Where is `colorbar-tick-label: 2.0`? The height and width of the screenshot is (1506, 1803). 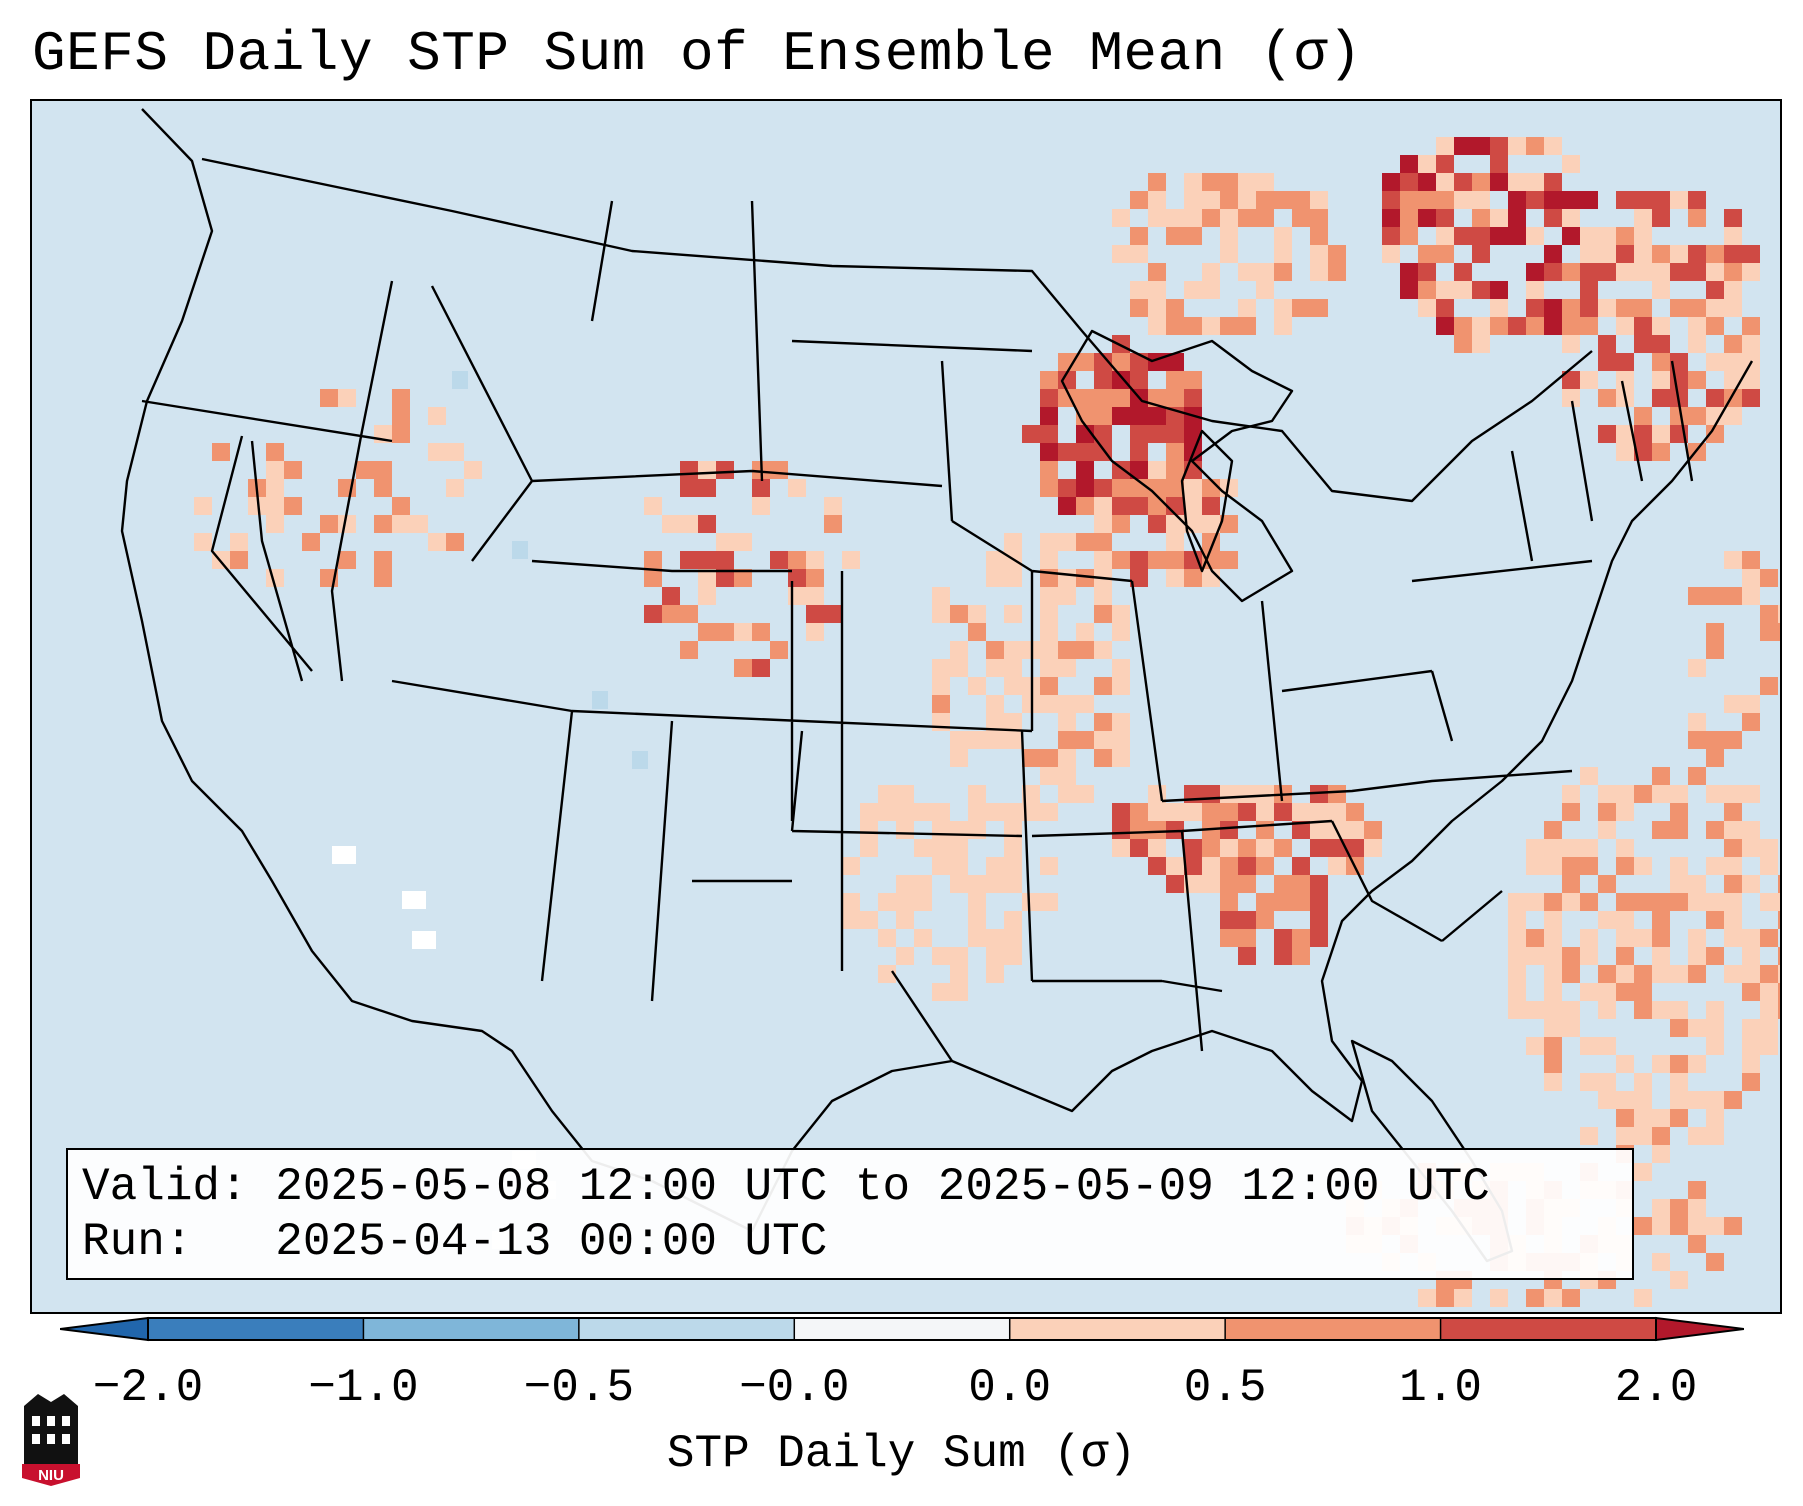 colorbar-tick-label: 2.0 is located at coordinates (1656, 1388).